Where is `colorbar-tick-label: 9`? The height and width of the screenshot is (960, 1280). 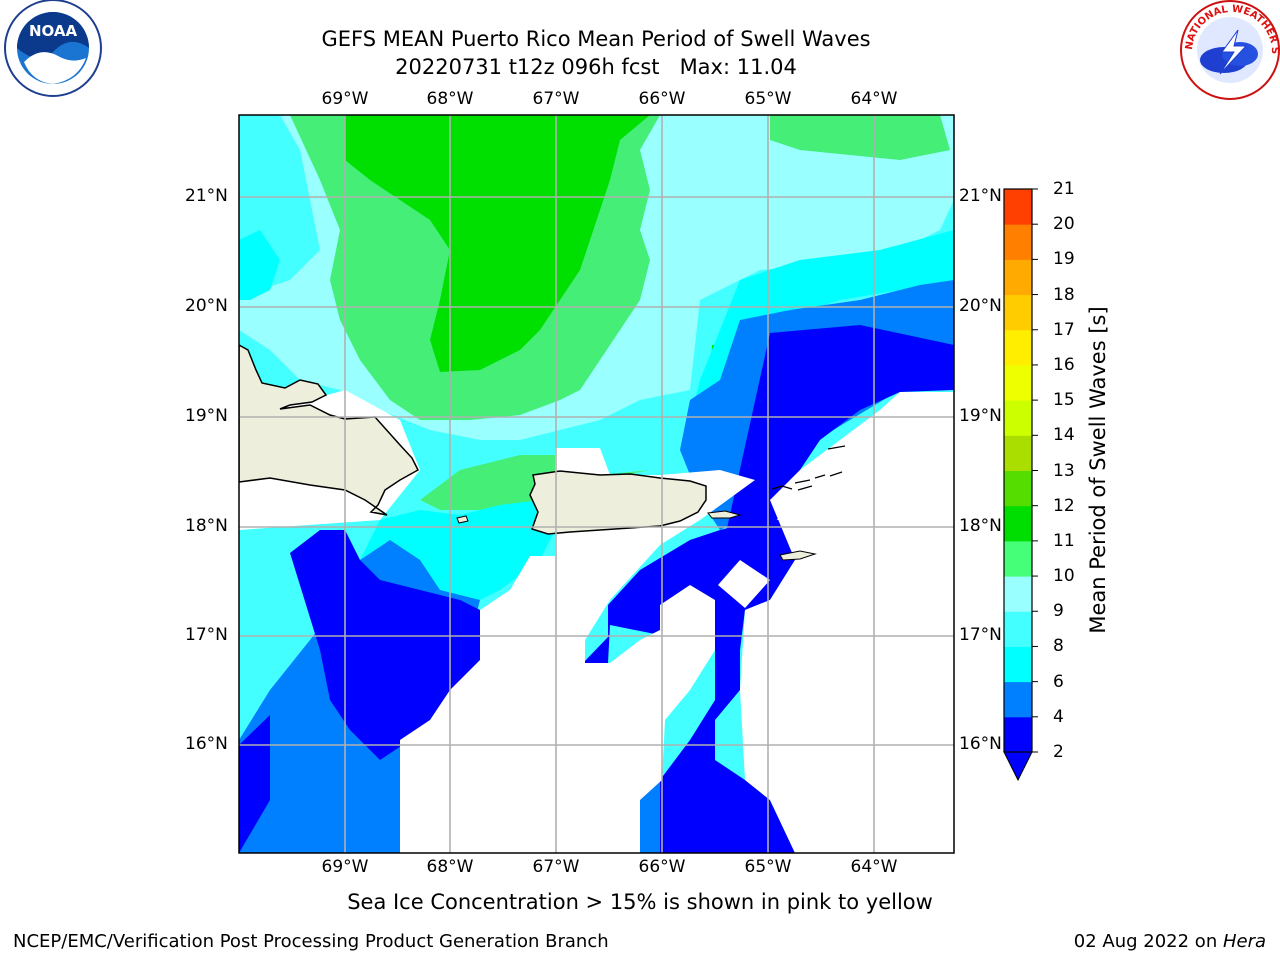 colorbar-tick-label: 9 is located at coordinates (1058, 611).